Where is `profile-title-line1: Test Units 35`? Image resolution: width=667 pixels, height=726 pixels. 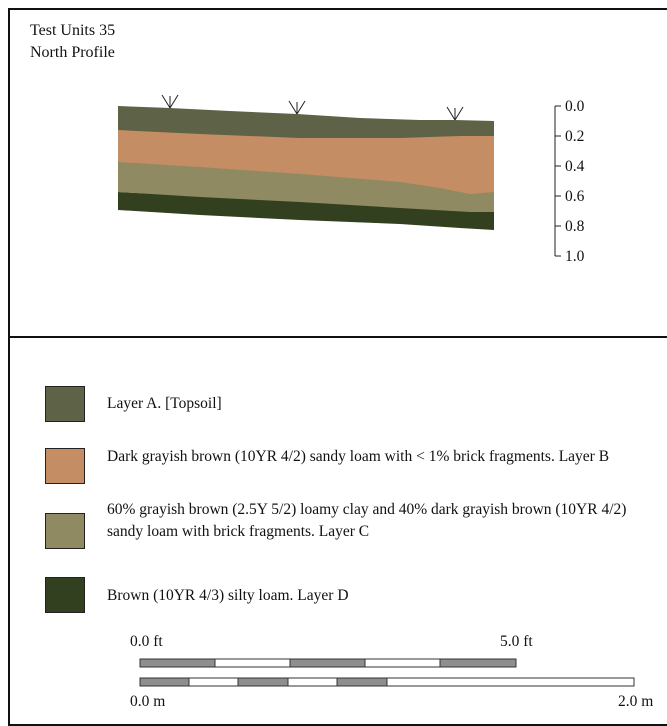
profile-title-line1: Test Units 35 is located at coordinates (73, 30).